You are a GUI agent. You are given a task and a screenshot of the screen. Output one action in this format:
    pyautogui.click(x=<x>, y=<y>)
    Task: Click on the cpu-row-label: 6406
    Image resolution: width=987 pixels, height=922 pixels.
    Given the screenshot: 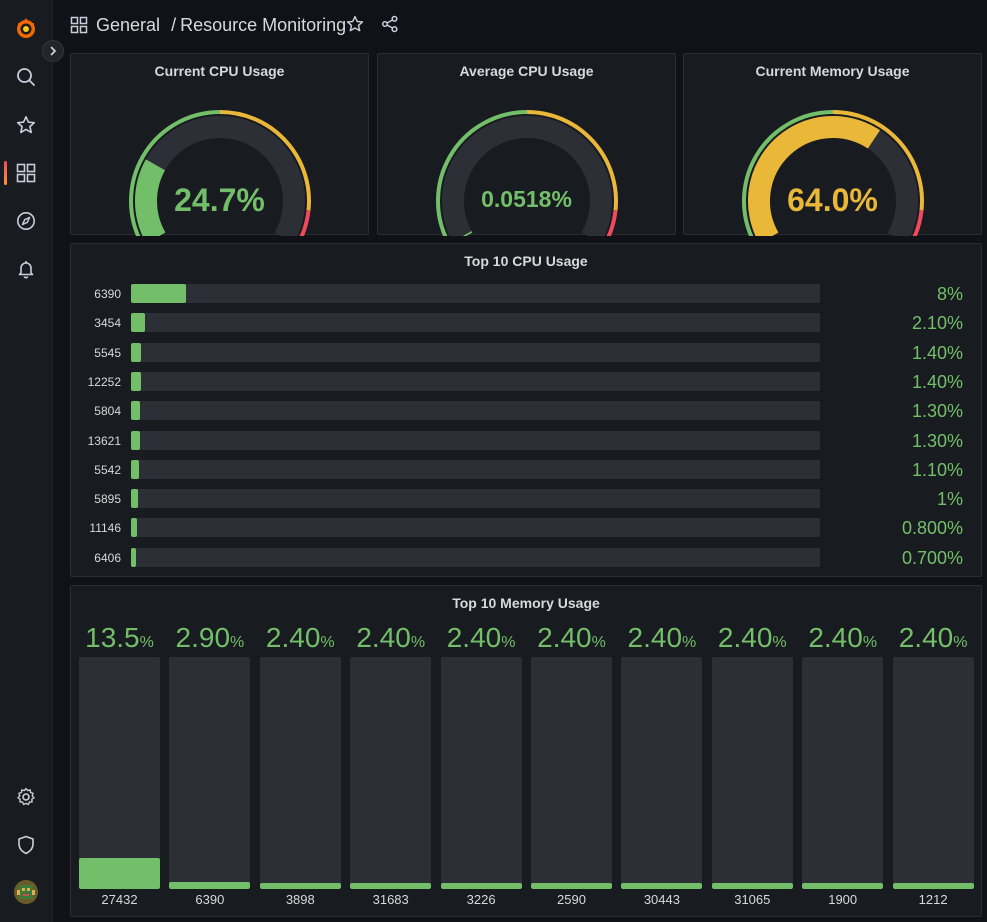 What is the action you would take?
    pyautogui.click(x=107, y=557)
    